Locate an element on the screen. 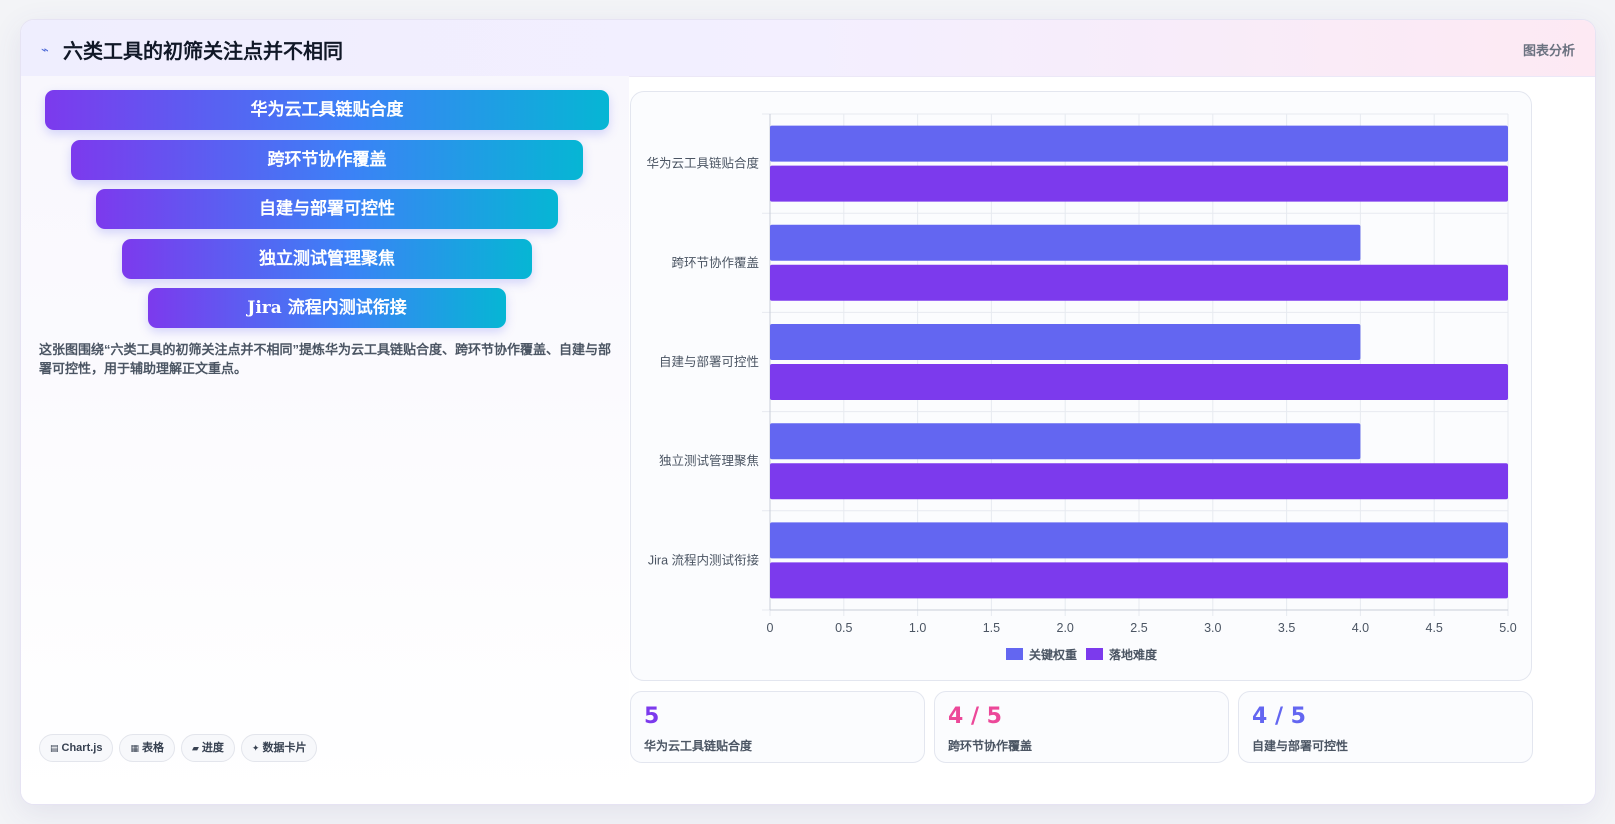 This screenshot has width=1615, height=824. x-tick-label: 0.5 is located at coordinates (843, 628).